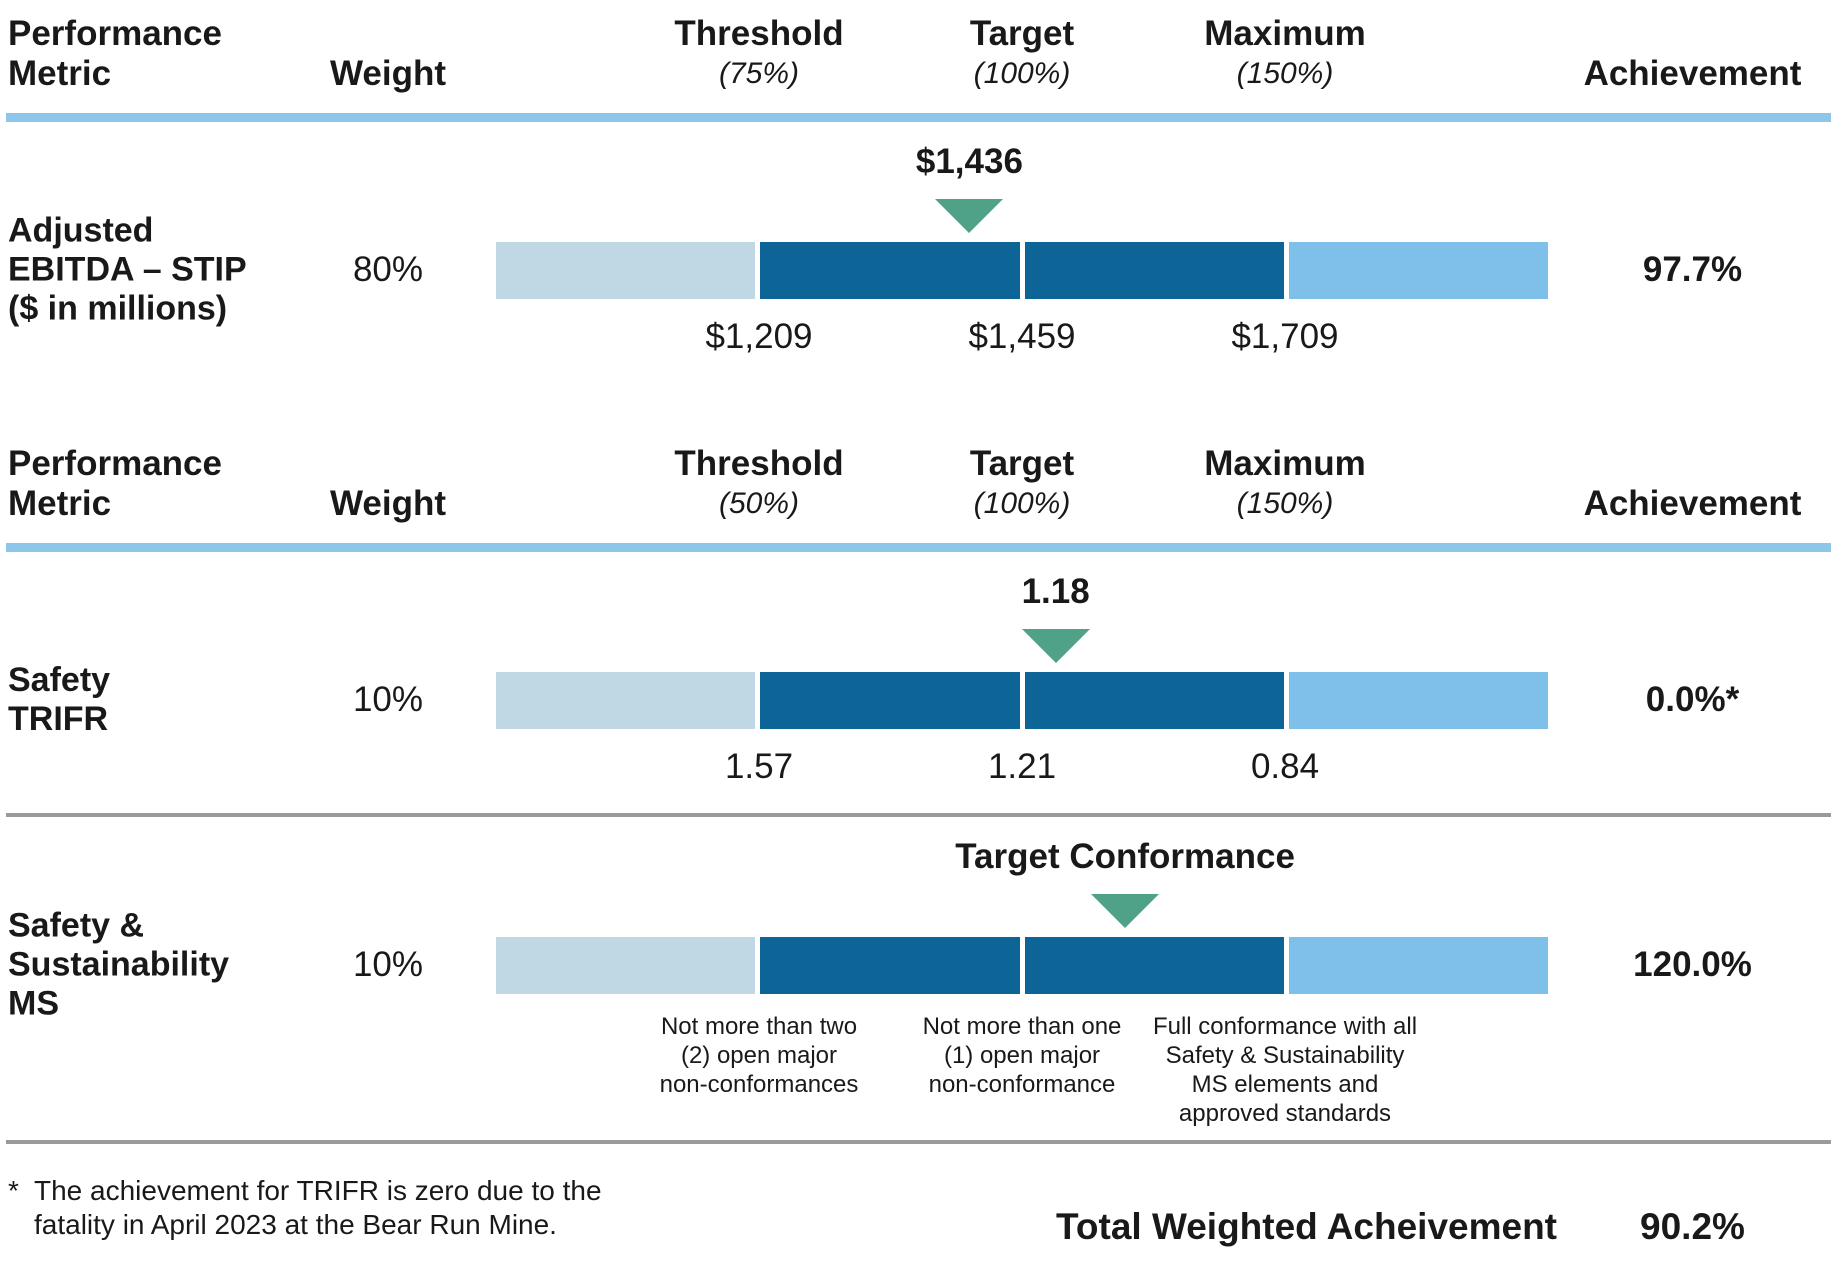  I want to click on footnote-asterisk: *, so click(13, 1190).